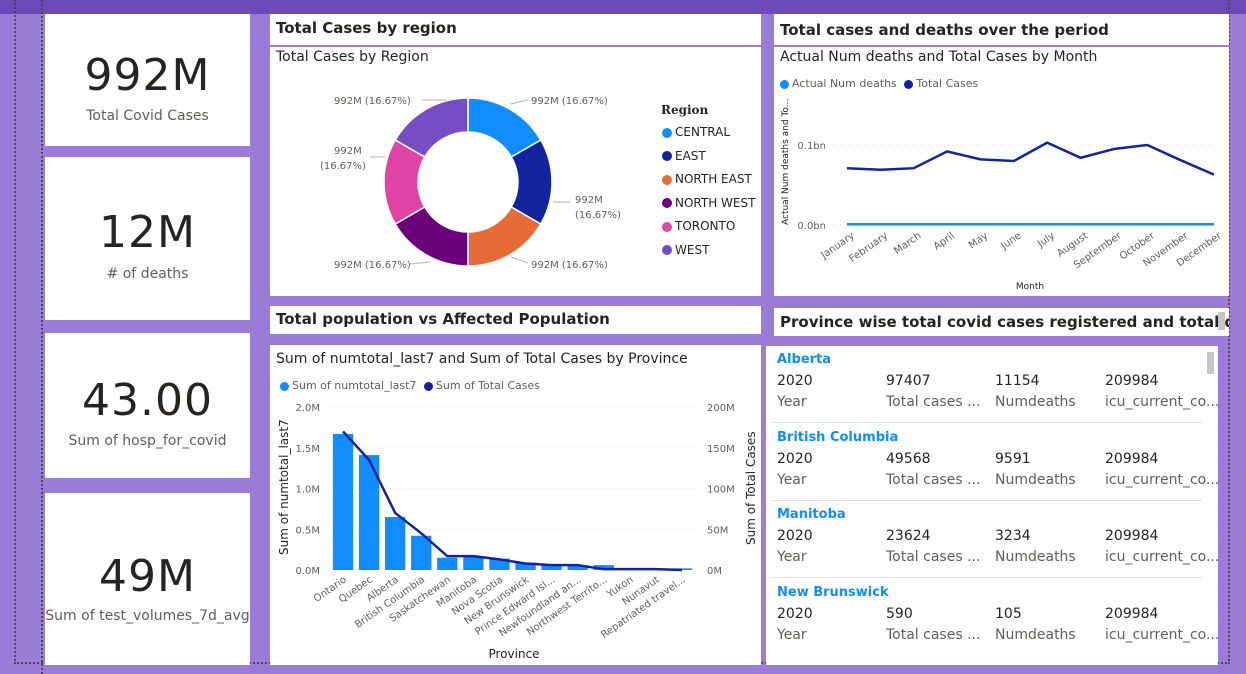 The width and height of the screenshot is (1246, 674). What do you see at coordinates (395, 543) in the screenshot?
I see `bar-alberta` at bounding box center [395, 543].